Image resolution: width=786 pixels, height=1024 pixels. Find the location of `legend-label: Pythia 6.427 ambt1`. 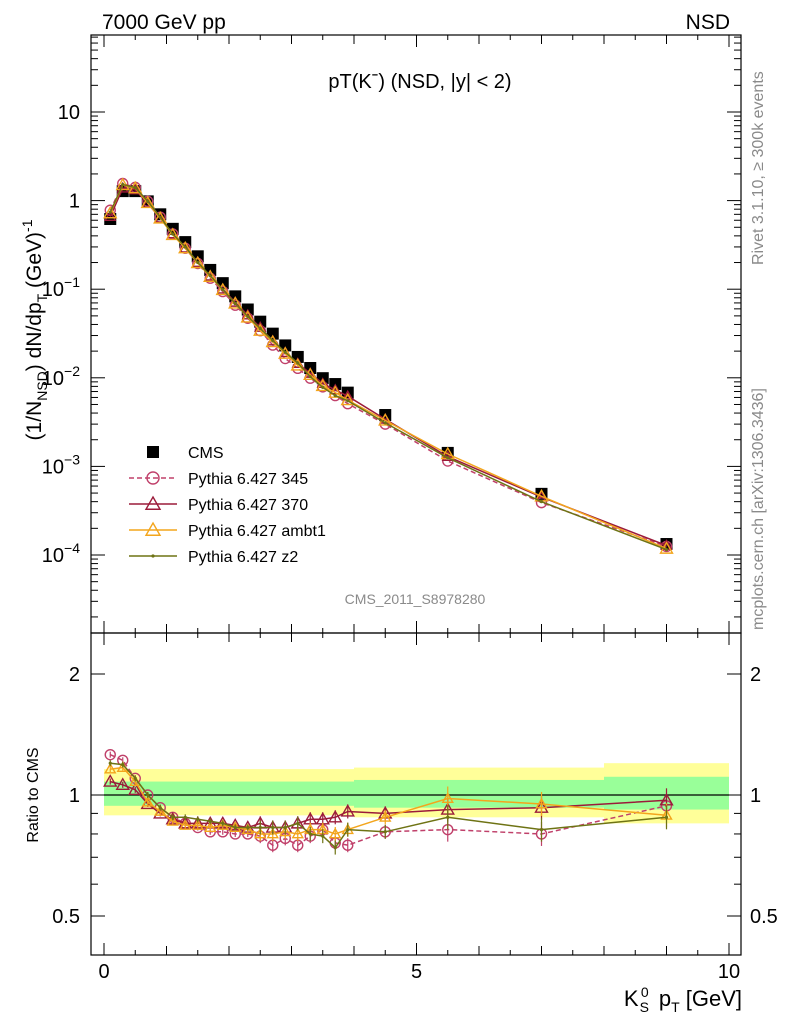

legend-label: Pythia 6.427 ambt1 is located at coordinates (257, 531).